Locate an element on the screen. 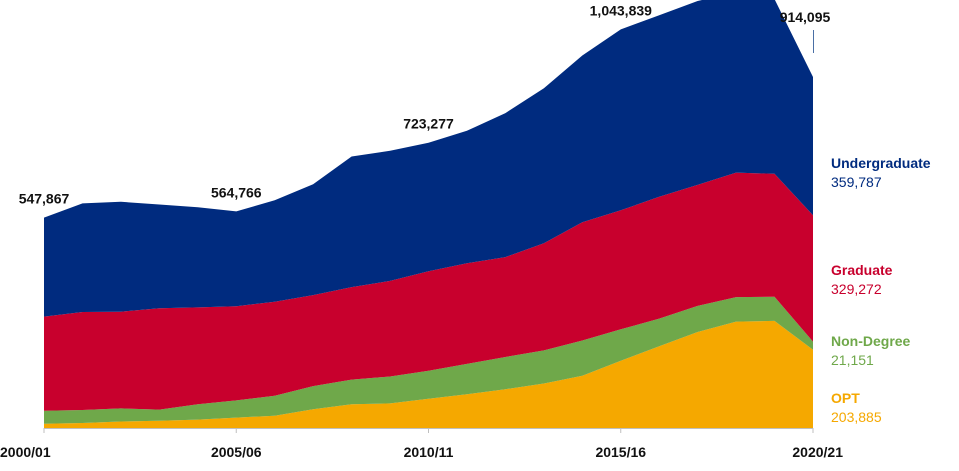  x-tick-2005-06: 2005/06 is located at coordinates (236, 452).